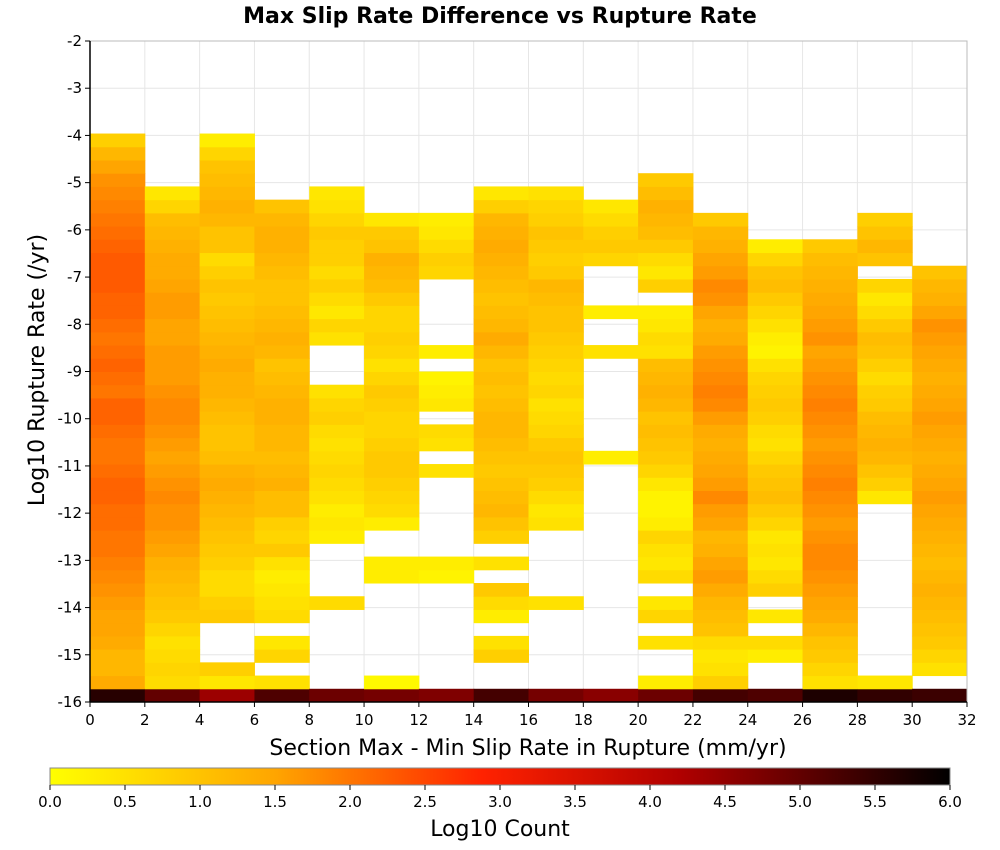 The height and width of the screenshot is (850, 1000). I want to click on y-axis-ticks: -2 -3 -4 -5 -6 -7 -8 -9 -10 -11 -12 -13 -14 -15 -16, so click(74, 371).